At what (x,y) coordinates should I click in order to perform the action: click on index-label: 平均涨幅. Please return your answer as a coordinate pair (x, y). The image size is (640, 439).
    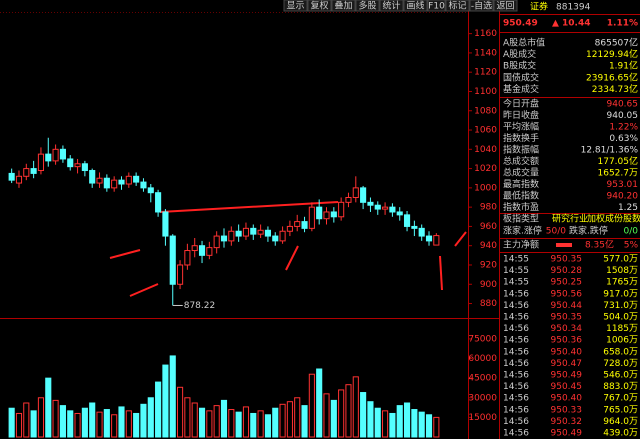
    Looking at the image, I should click on (521, 127).